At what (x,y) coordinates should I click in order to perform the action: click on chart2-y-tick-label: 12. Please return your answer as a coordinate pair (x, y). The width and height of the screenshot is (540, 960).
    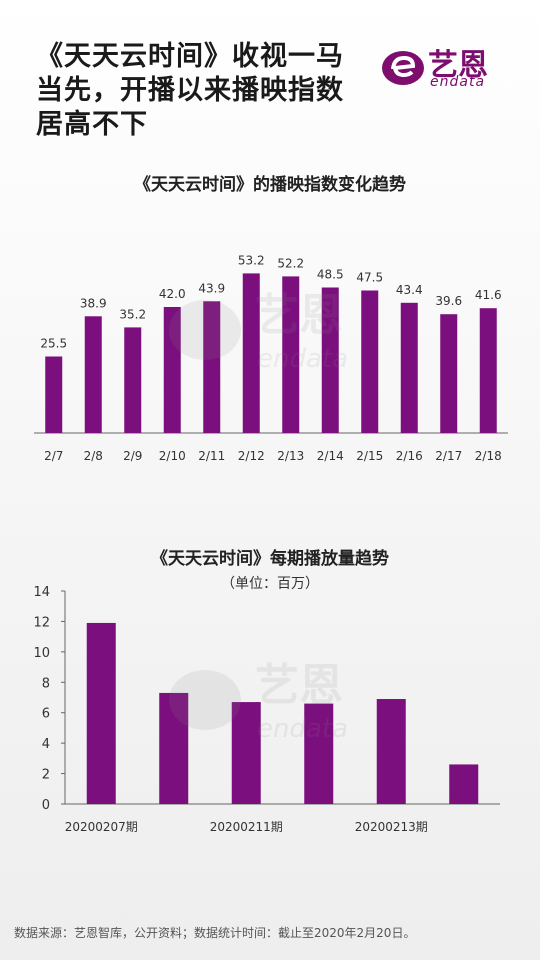
    Looking at the image, I should click on (41, 622).